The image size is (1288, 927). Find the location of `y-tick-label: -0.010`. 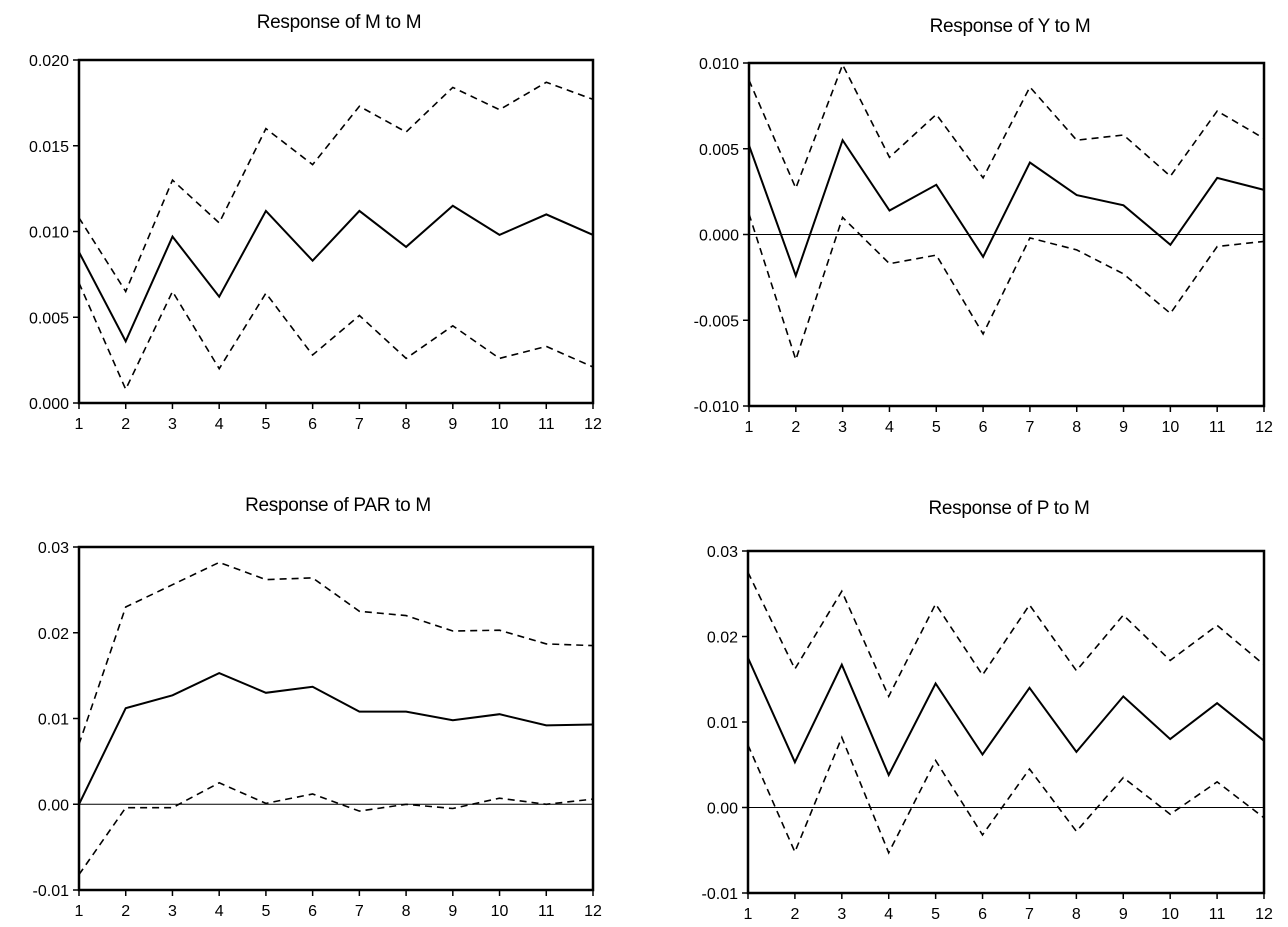

y-tick-label: -0.010 is located at coordinates (716, 407).